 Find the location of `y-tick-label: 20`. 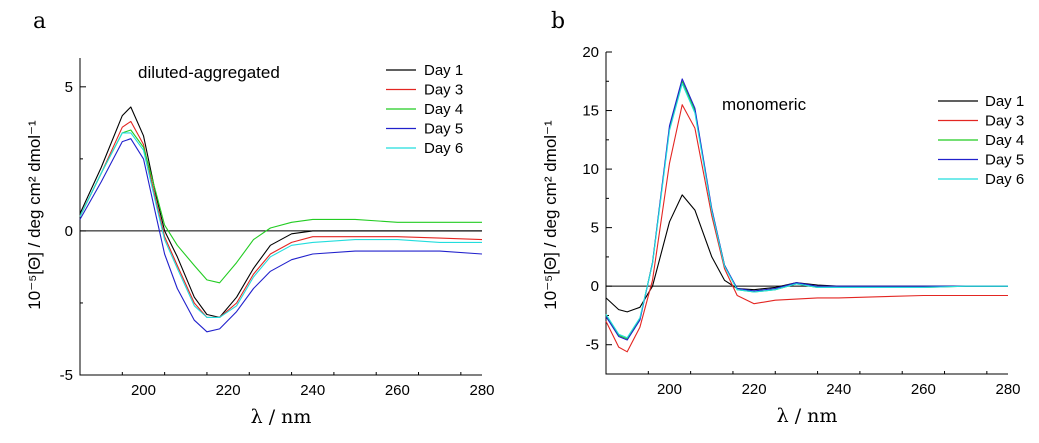

y-tick-label: 20 is located at coordinates (590, 52).